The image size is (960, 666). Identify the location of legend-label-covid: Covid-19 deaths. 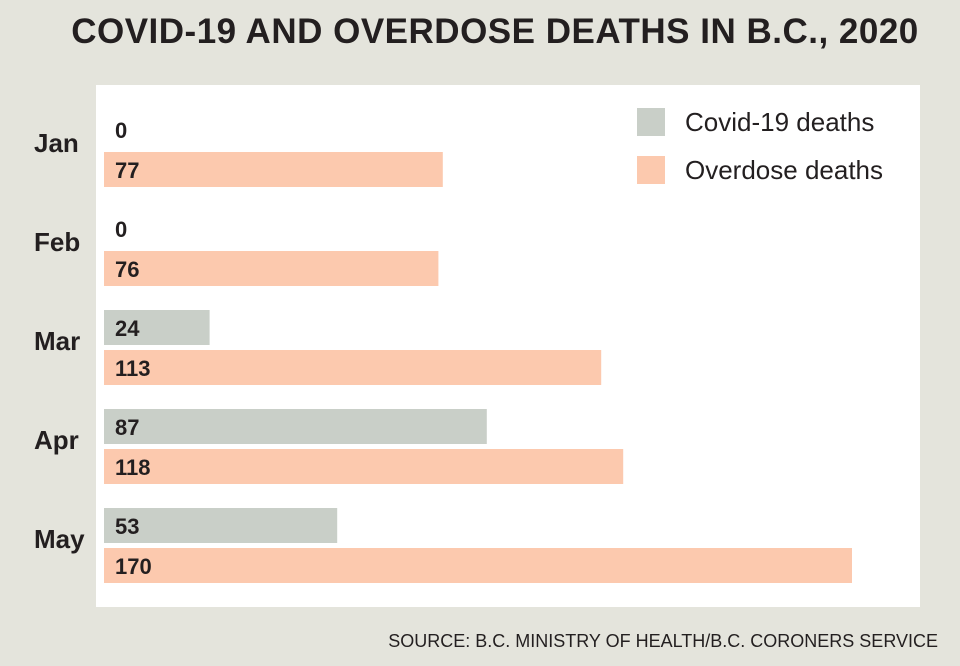
(779, 122).